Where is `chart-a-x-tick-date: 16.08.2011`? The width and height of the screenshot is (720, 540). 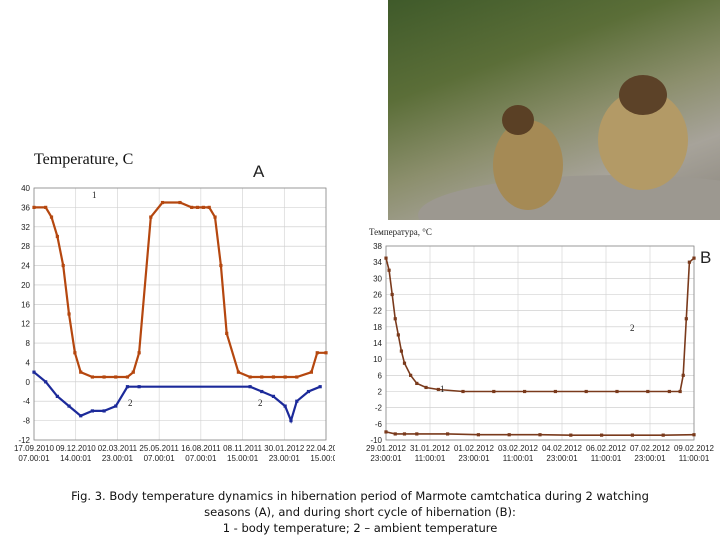 chart-a-x-tick-date: 16.08.2011 is located at coordinates (201, 448).